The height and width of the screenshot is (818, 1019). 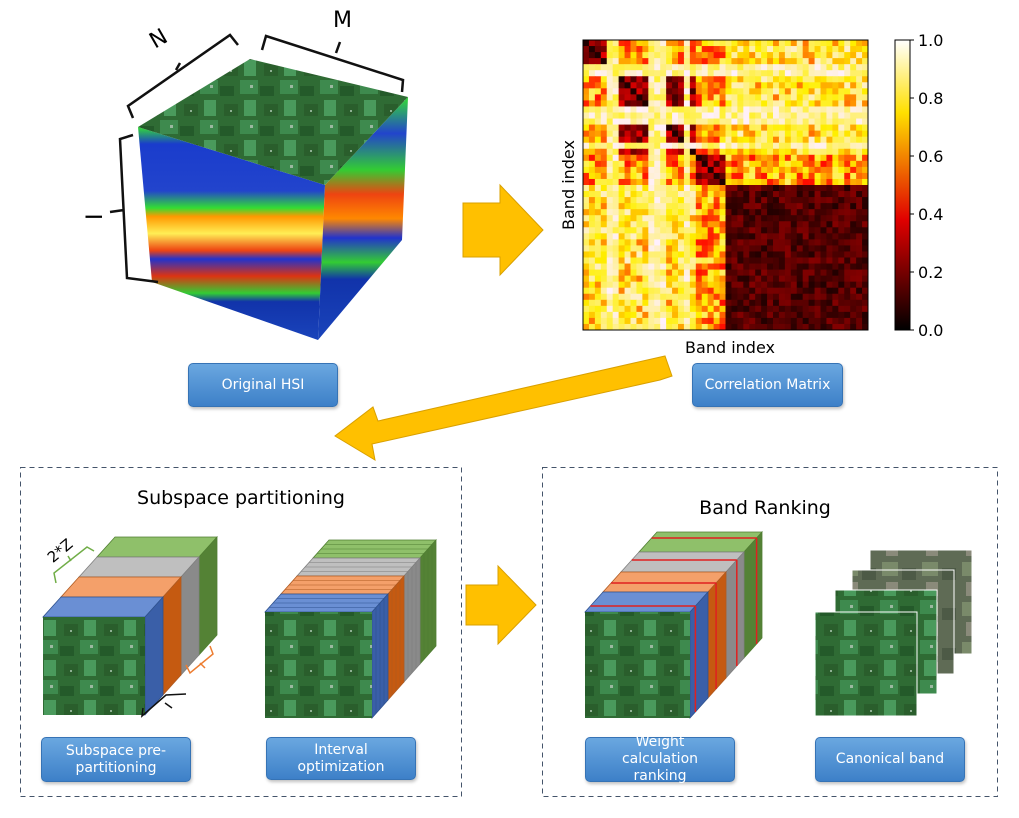 What do you see at coordinates (930, 98) in the screenshot?
I see `colorbar-tick-label: 0.8` at bounding box center [930, 98].